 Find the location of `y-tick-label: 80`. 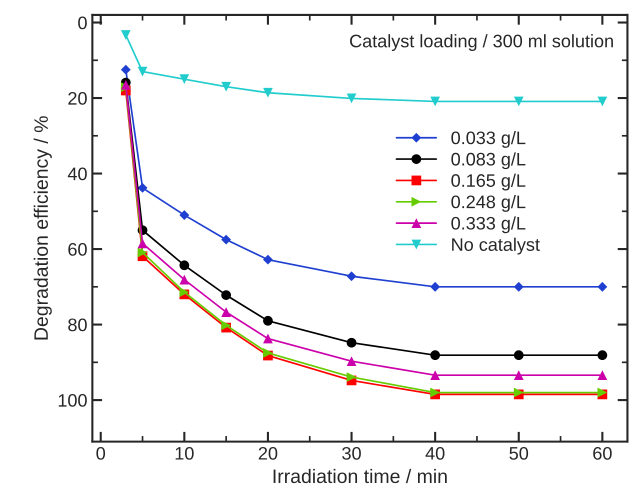

y-tick-label: 80 is located at coordinates (77, 325).